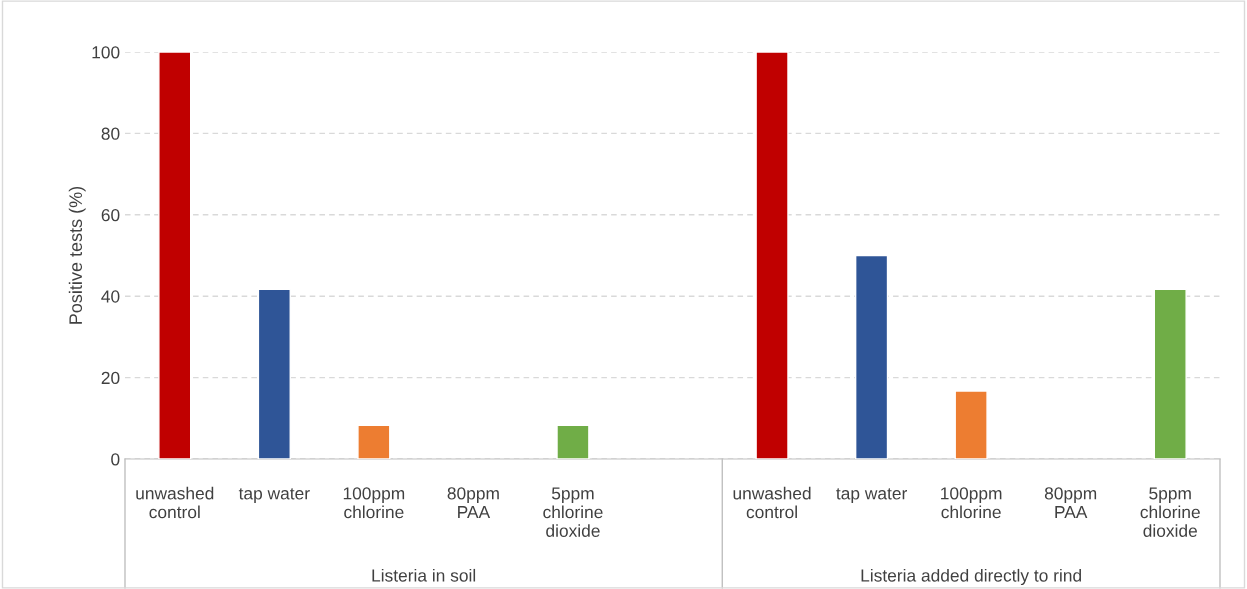 This screenshot has height=589, width=1247. I want to click on y-axis-title: Positive tests (%), so click(77, 255).